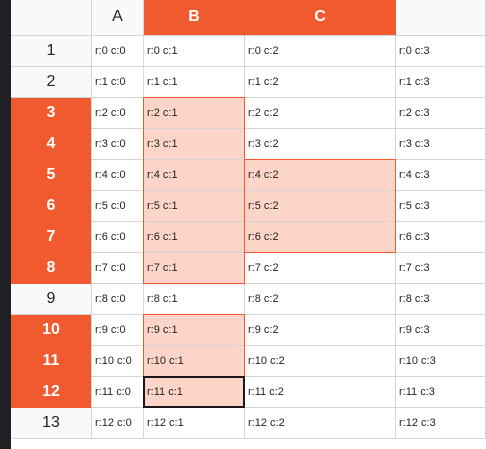 The width and height of the screenshot is (486, 449). I want to click on grid-cell: r:6 c:3, so click(441, 237).